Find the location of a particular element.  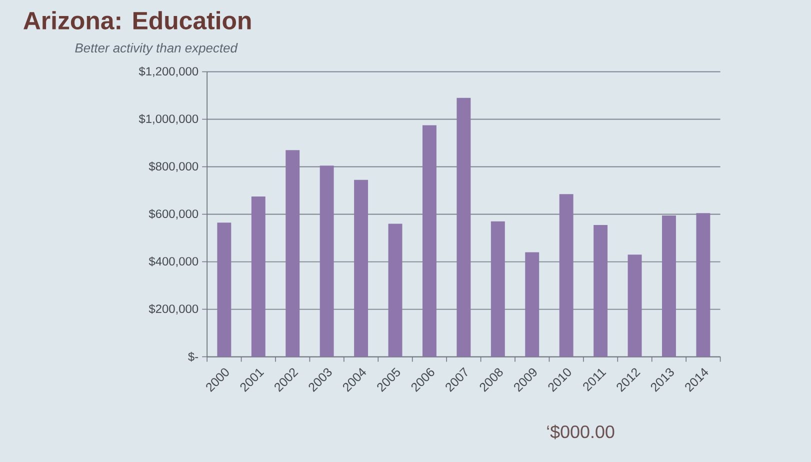

y-tick-label: $800,000 is located at coordinates (173, 166).